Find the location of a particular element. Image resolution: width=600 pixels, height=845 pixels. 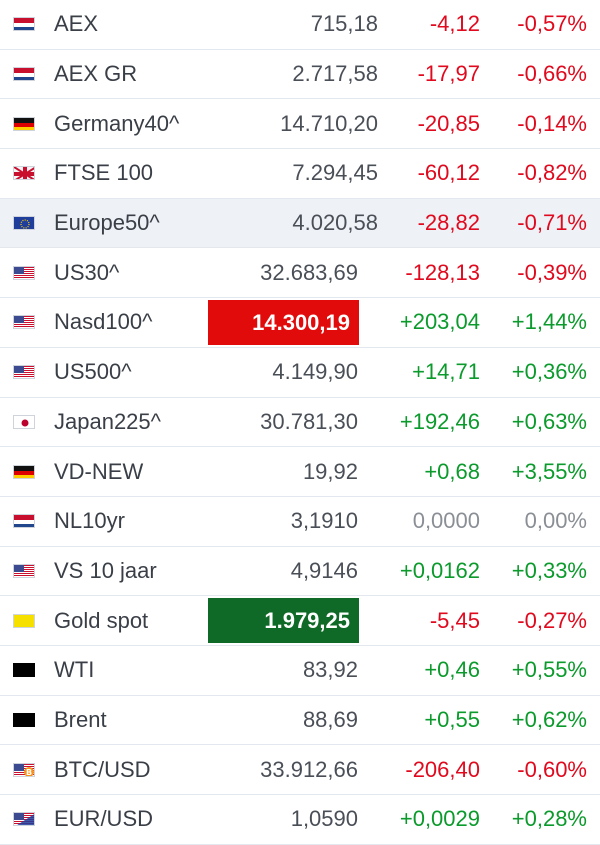

change-percent: +0,28% is located at coordinates (549, 819).